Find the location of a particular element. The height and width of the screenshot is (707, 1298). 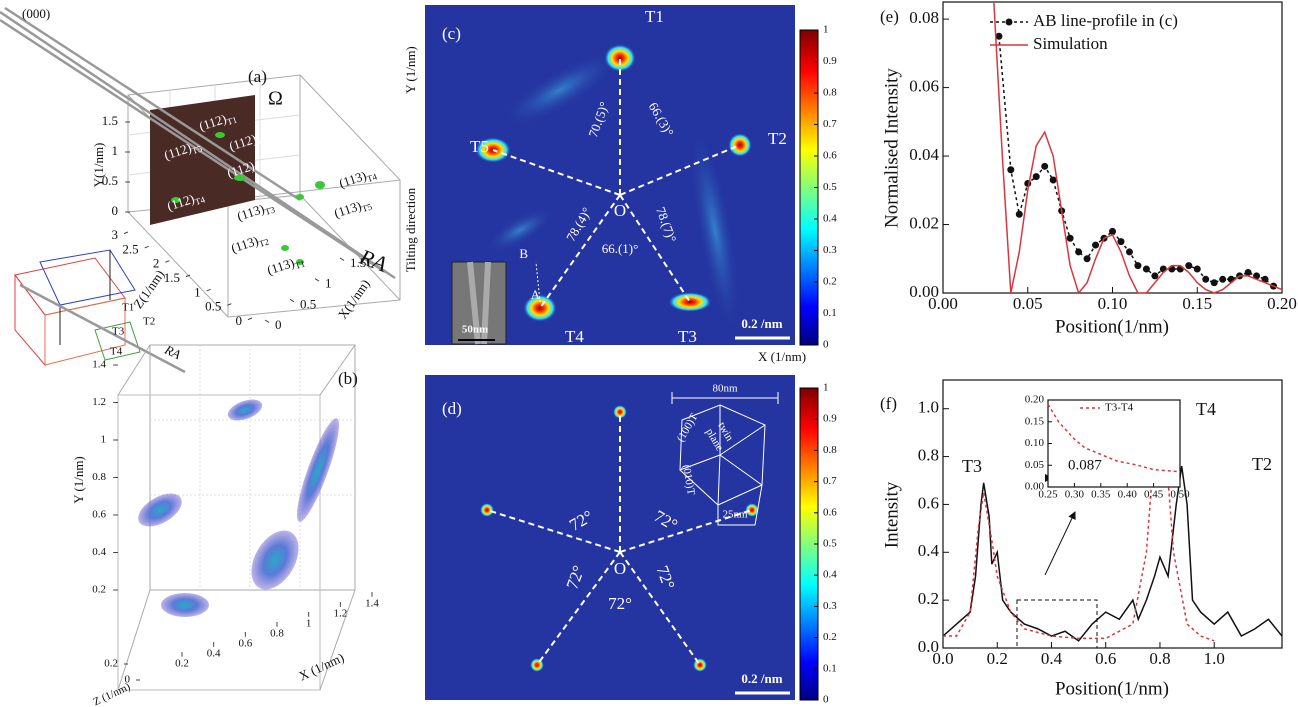

tick-label: 0.5 is located at coordinates (213, 306).